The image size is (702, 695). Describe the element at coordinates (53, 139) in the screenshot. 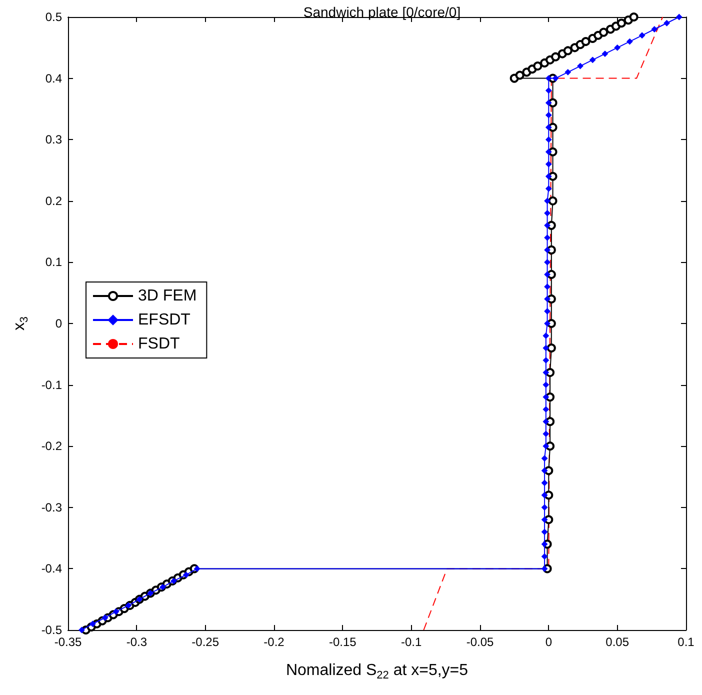

I see `y-tick-label: 0.3` at that location.